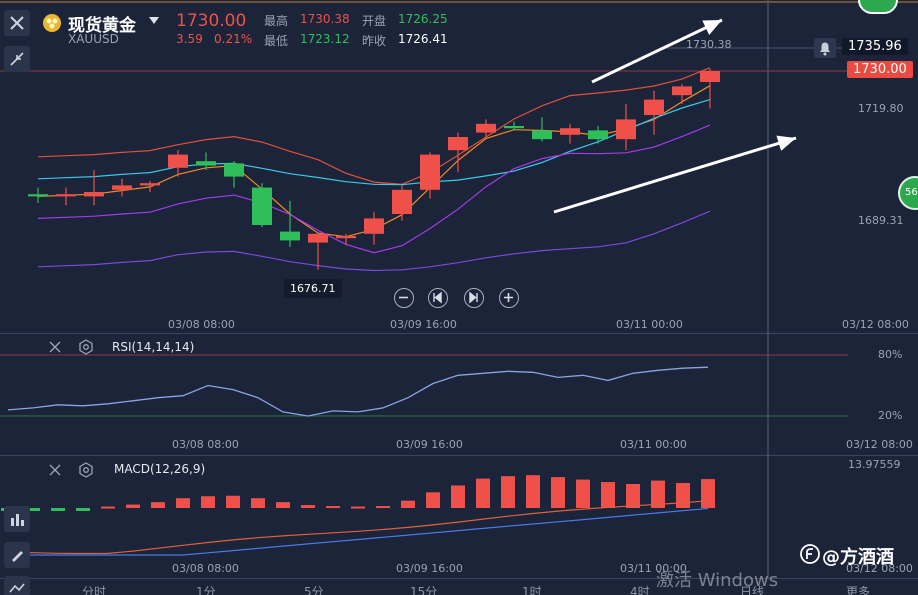 This screenshot has width=918, height=595. I want to click on current-price: 1730.00, so click(211, 21).